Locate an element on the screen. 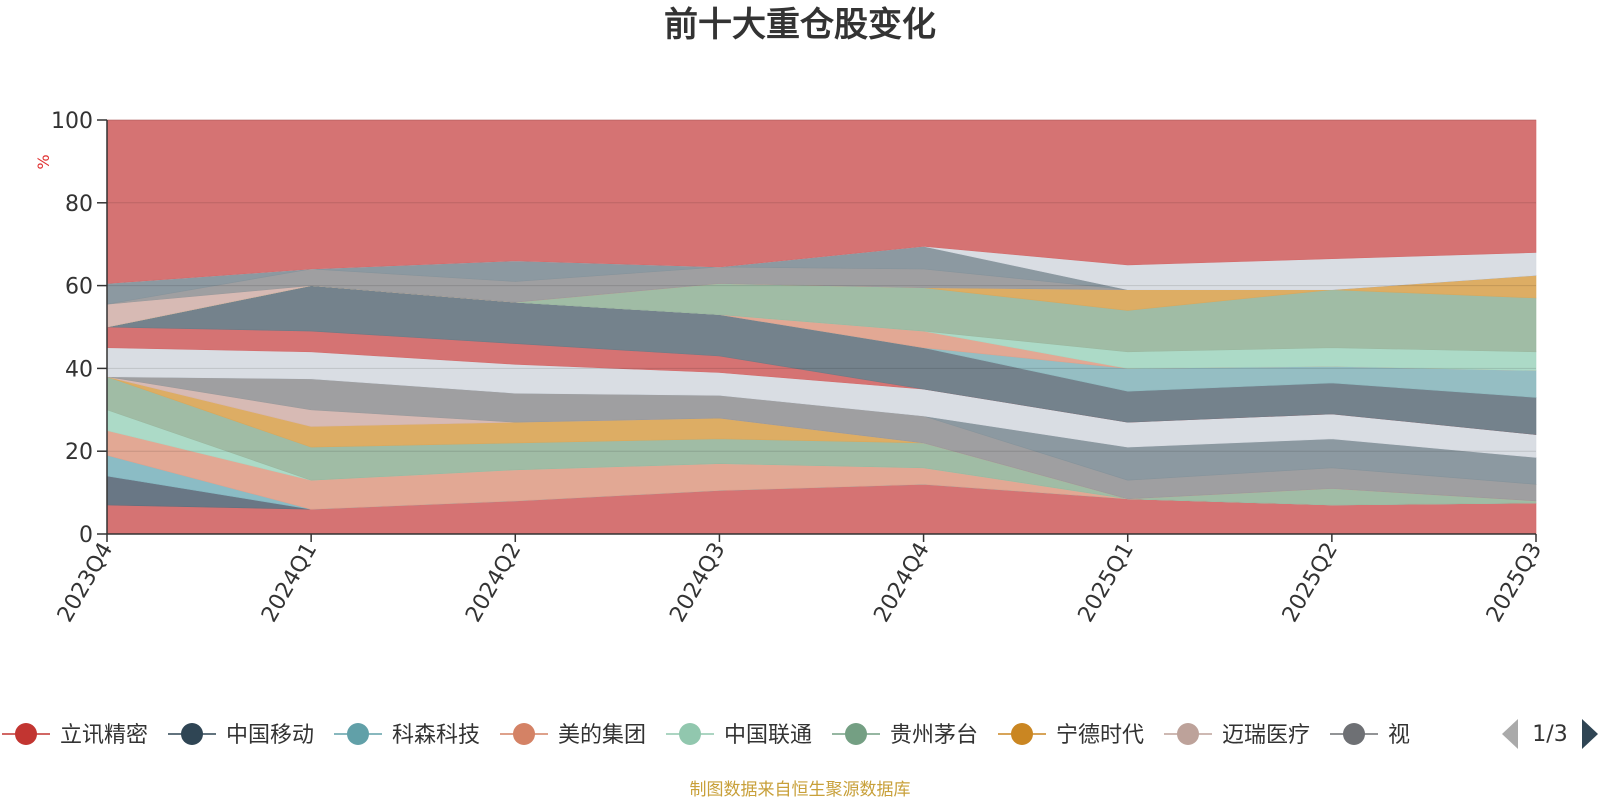 Image resolution: width=1600 pixels, height=800 pixels. pager-text: 1/3 is located at coordinates (1549, 734).